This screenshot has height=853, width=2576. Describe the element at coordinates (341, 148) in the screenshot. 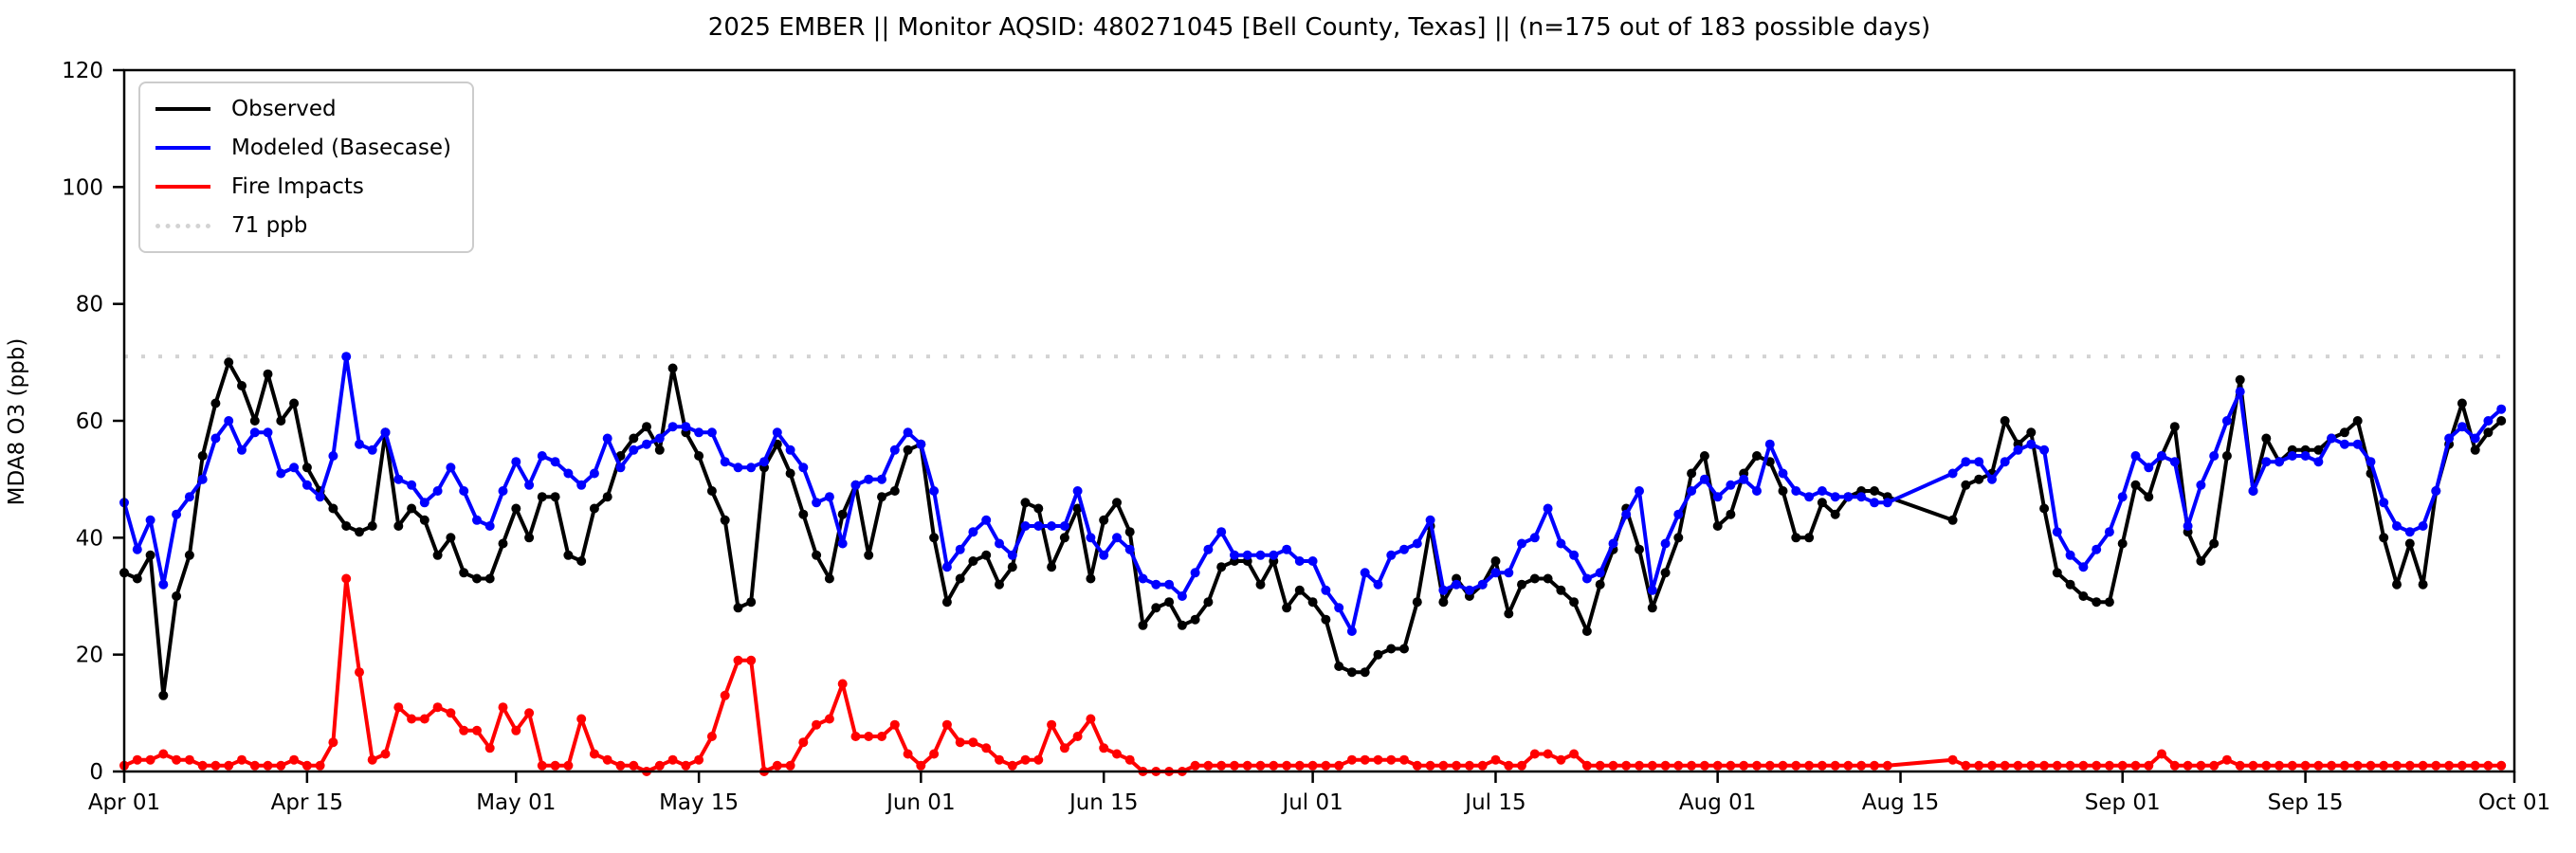

I see `legend-label-modeled: Modeled (Basecase)` at that location.